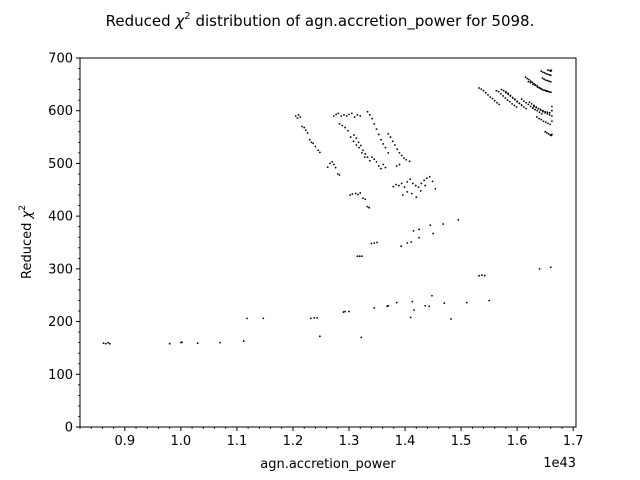  What do you see at coordinates (328, 464) in the screenshot?
I see `x-axis-label: agn.accretion_power` at bounding box center [328, 464].